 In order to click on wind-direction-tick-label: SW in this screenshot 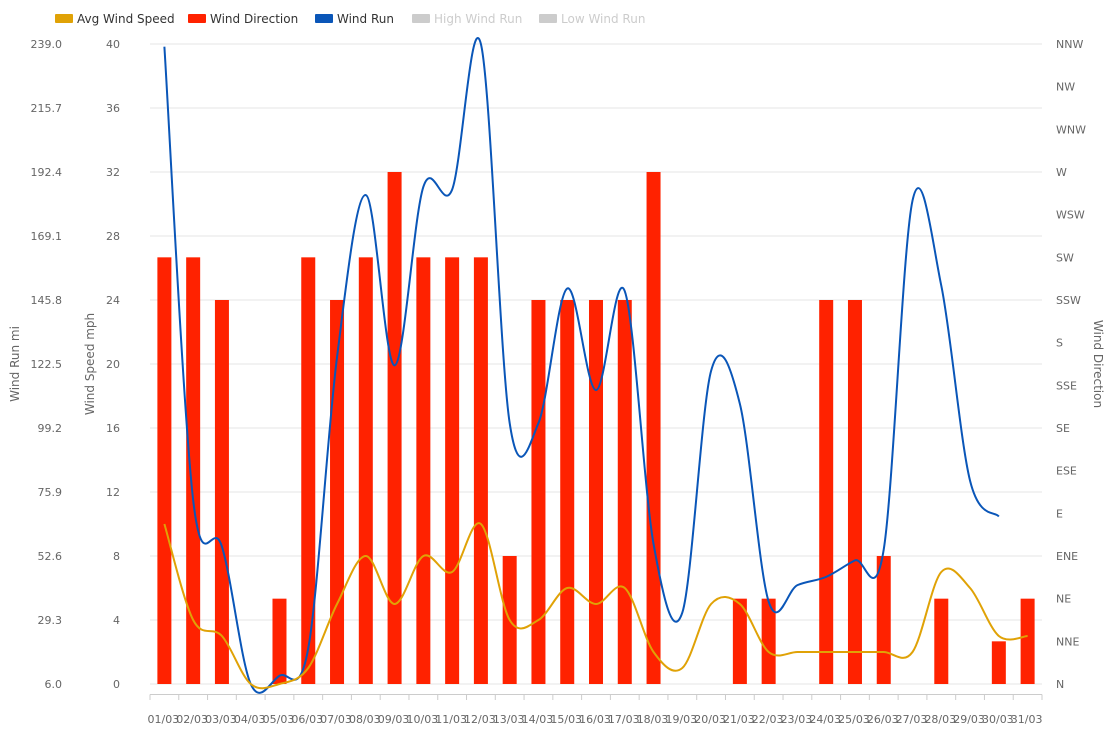, I will do `click(1065, 257)`.